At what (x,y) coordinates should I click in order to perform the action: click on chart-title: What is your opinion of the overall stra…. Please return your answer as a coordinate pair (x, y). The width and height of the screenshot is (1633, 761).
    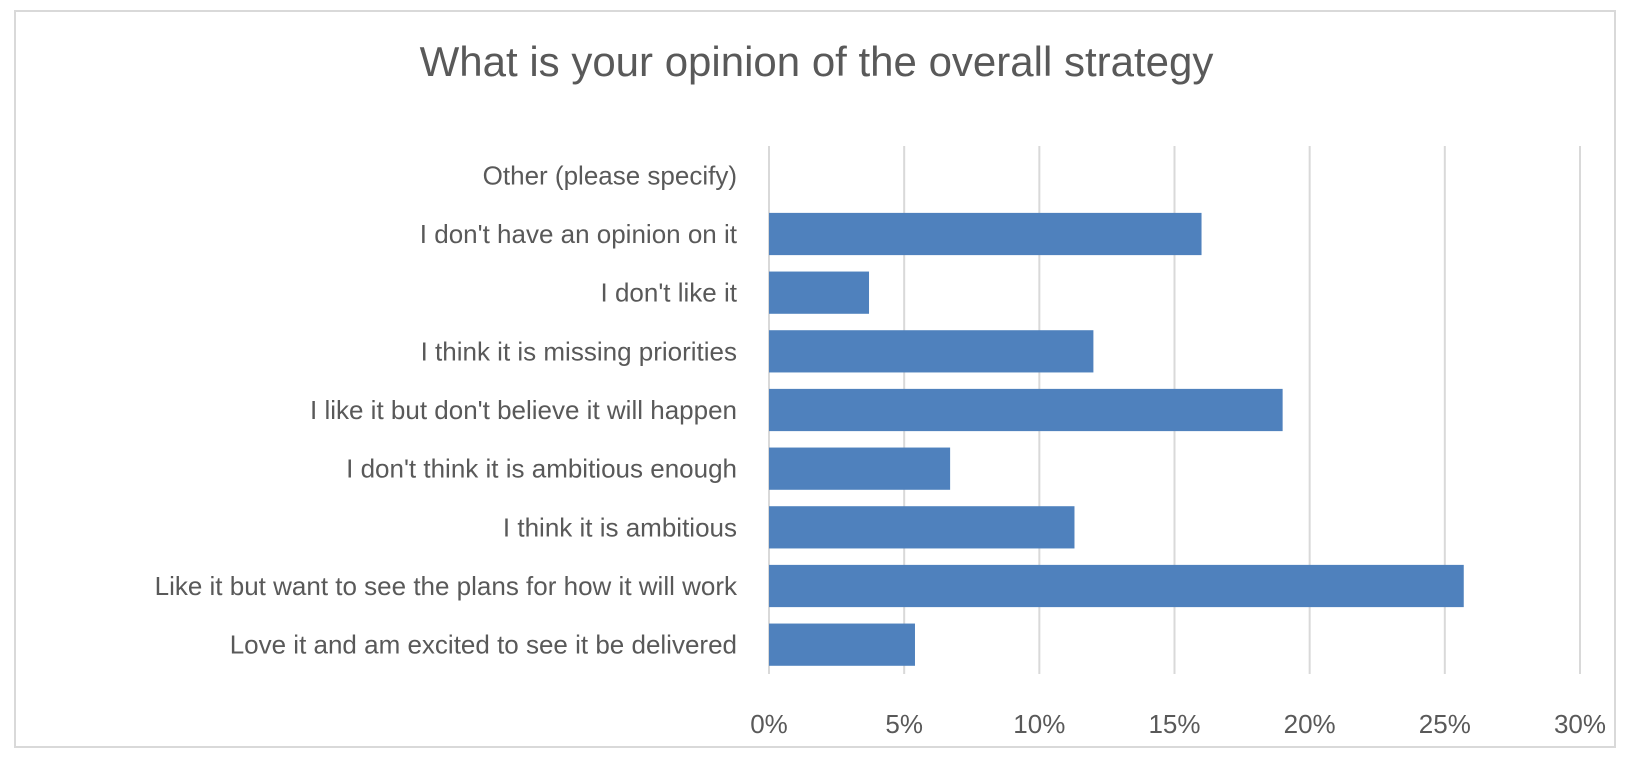
    Looking at the image, I should click on (816, 61).